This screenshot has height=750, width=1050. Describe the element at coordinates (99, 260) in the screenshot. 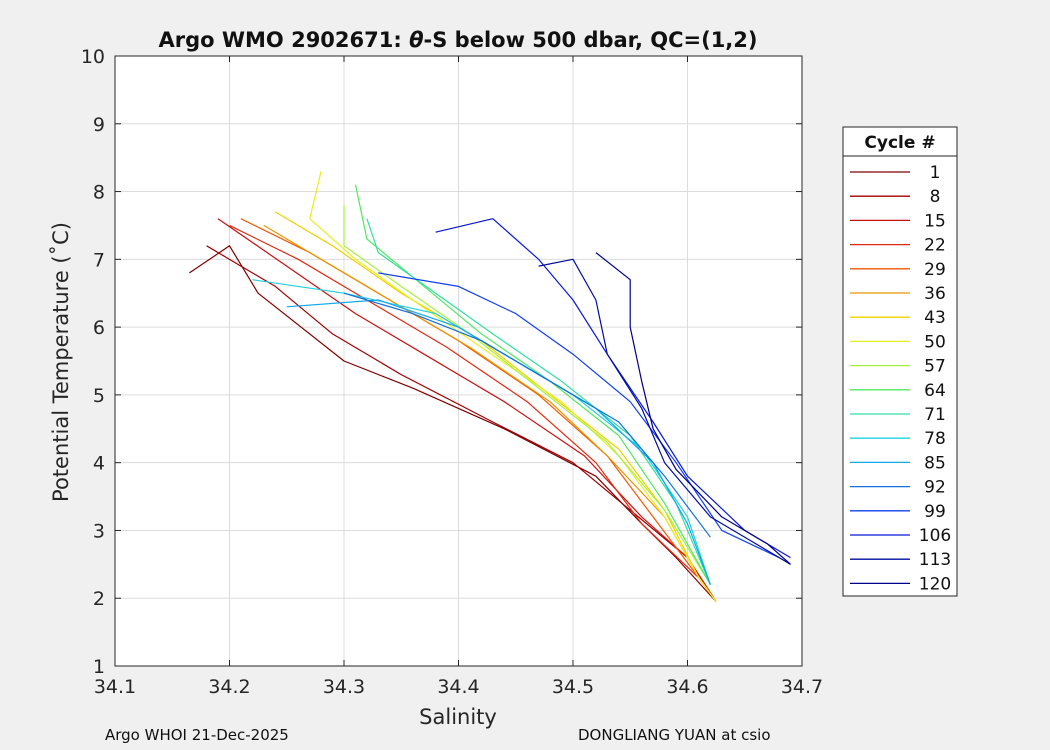

I see `y-tick-label: 7` at that location.